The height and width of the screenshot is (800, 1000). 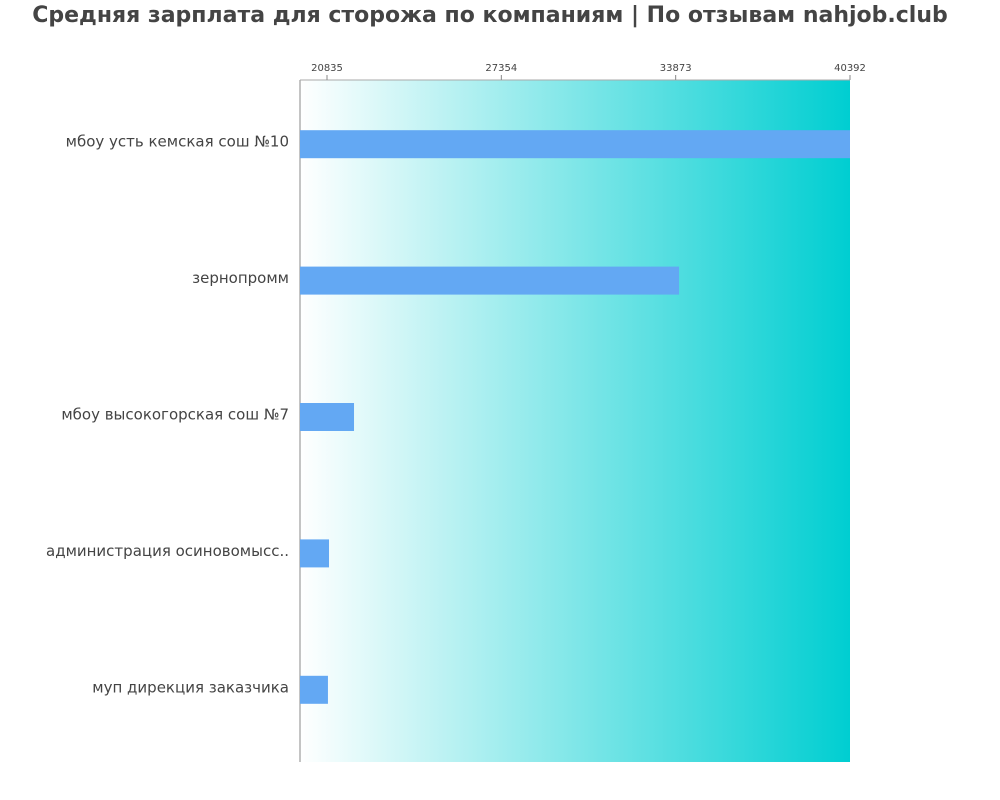 What do you see at coordinates (167, 551) in the screenshot?
I see `y-tick-label: администрация осиновомысс..` at bounding box center [167, 551].